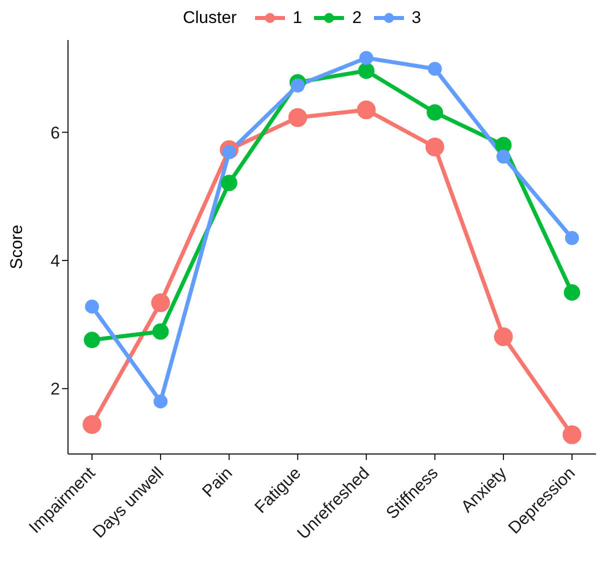  What do you see at coordinates (209, 18) in the screenshot?
I see `legend-title: Cluster` at bounding box center [209, 18].